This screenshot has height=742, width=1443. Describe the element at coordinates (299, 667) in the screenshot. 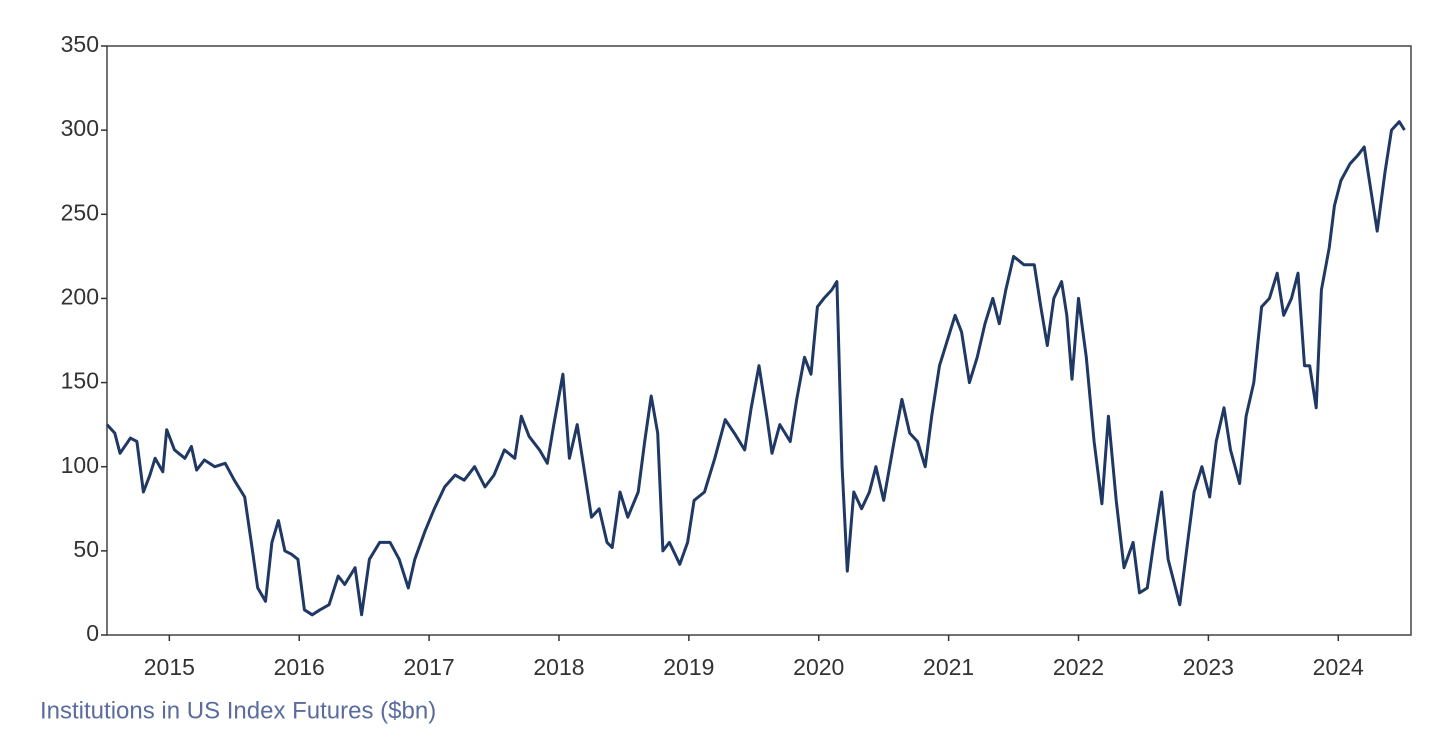

I see `x-tick-label: 2016` at that location.